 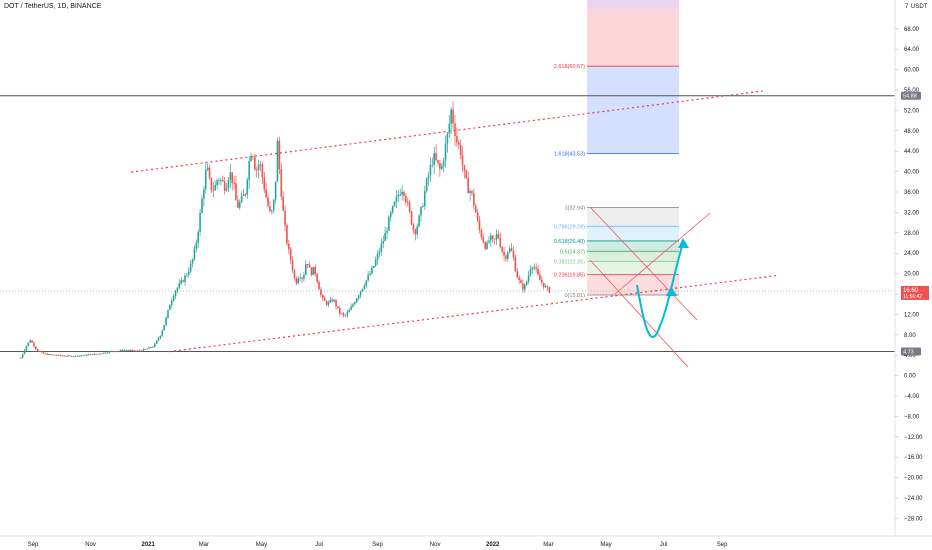 I want to click on lower-trendline, so click(x=472, y=314).